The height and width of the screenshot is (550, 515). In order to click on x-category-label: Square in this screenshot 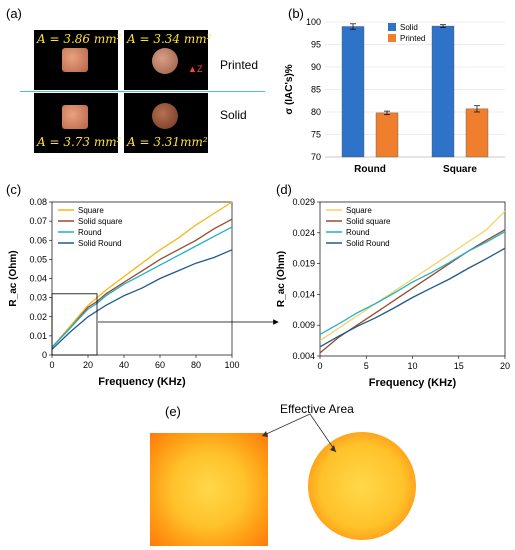, I will do `click(460, 169)`.